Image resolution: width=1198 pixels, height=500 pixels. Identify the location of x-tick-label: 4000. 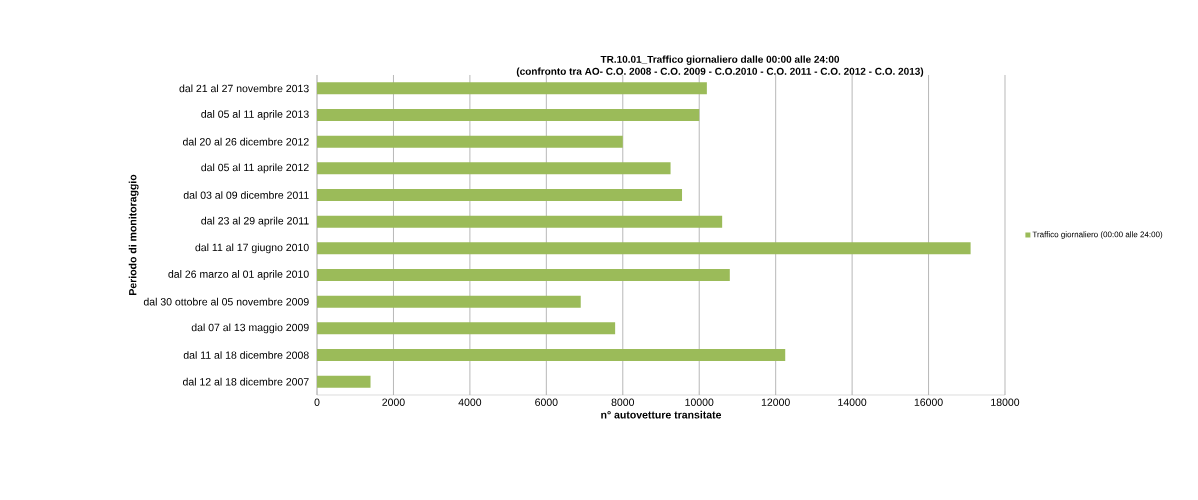
(470, 402).